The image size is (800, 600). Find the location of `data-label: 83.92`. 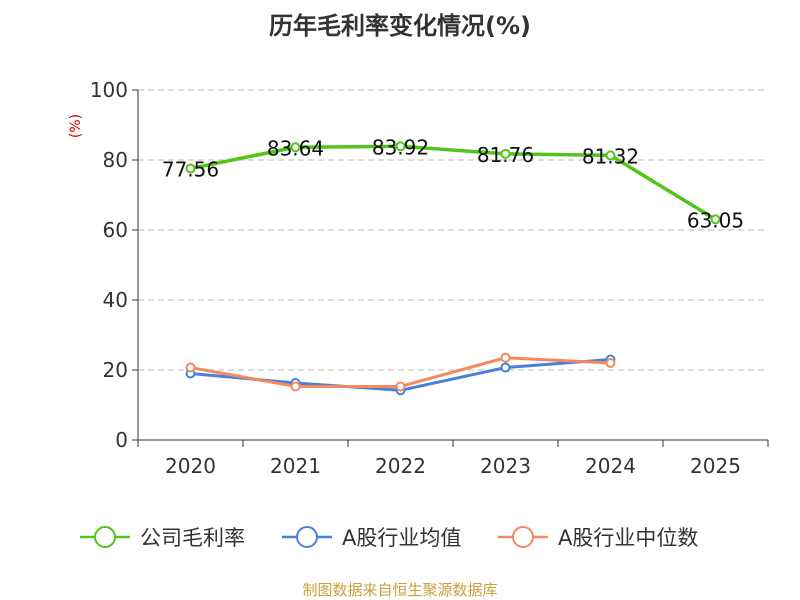

data-label: 83.92 is located at coordinates (400, 147).